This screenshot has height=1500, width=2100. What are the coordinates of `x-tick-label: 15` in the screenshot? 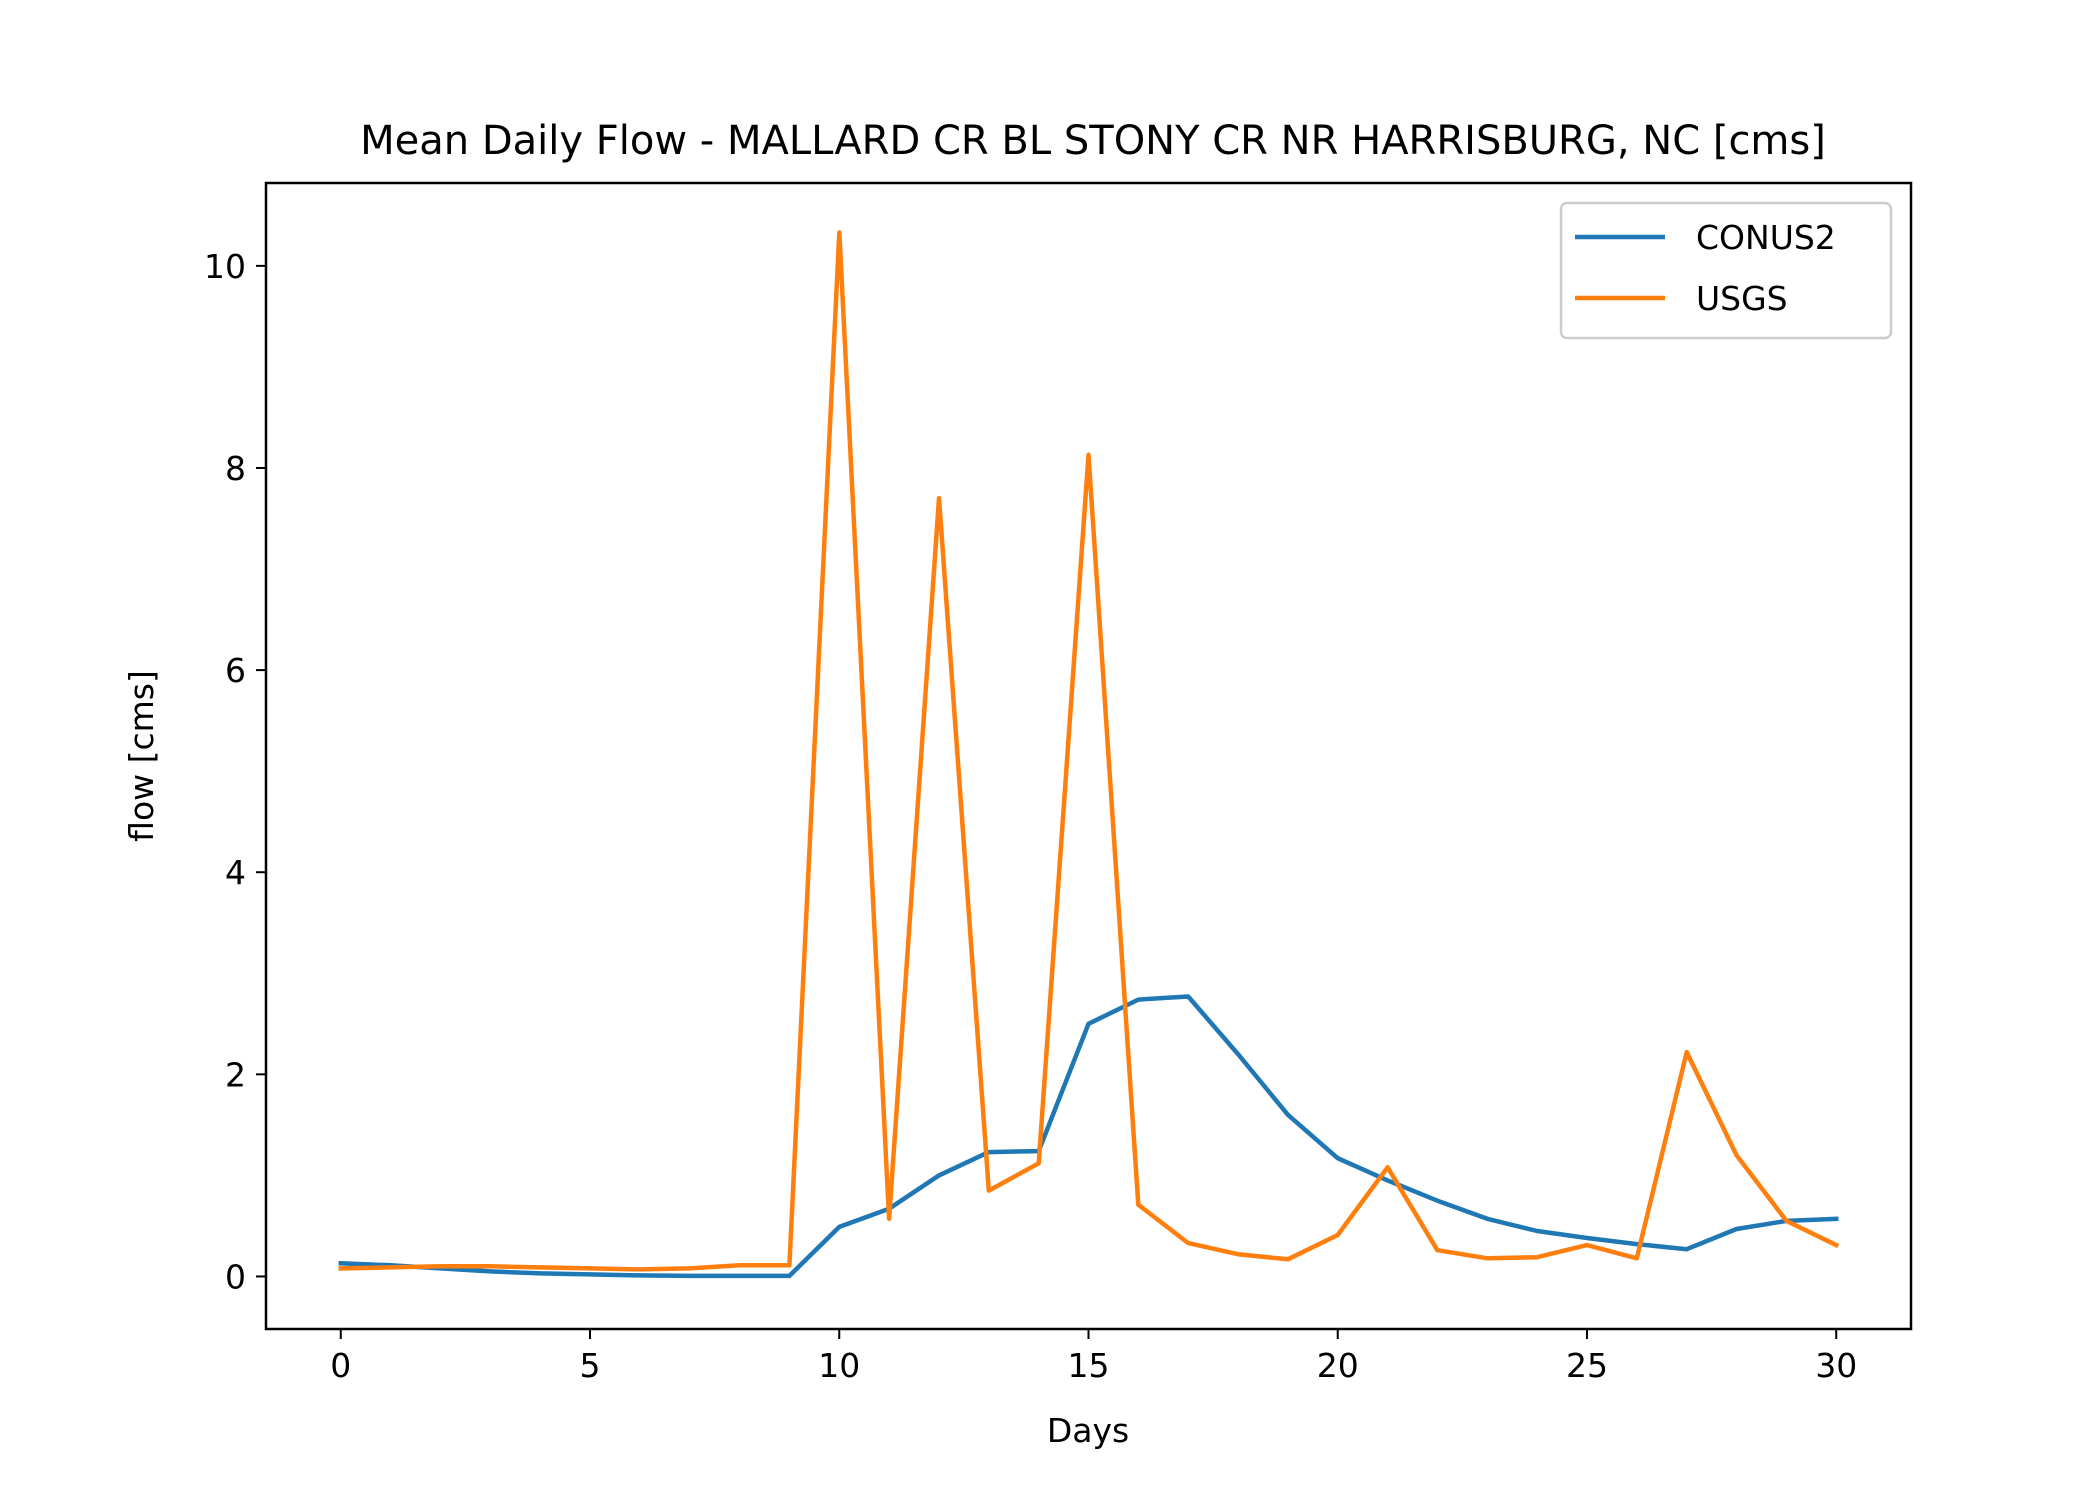 It's located at (1089, 1365).